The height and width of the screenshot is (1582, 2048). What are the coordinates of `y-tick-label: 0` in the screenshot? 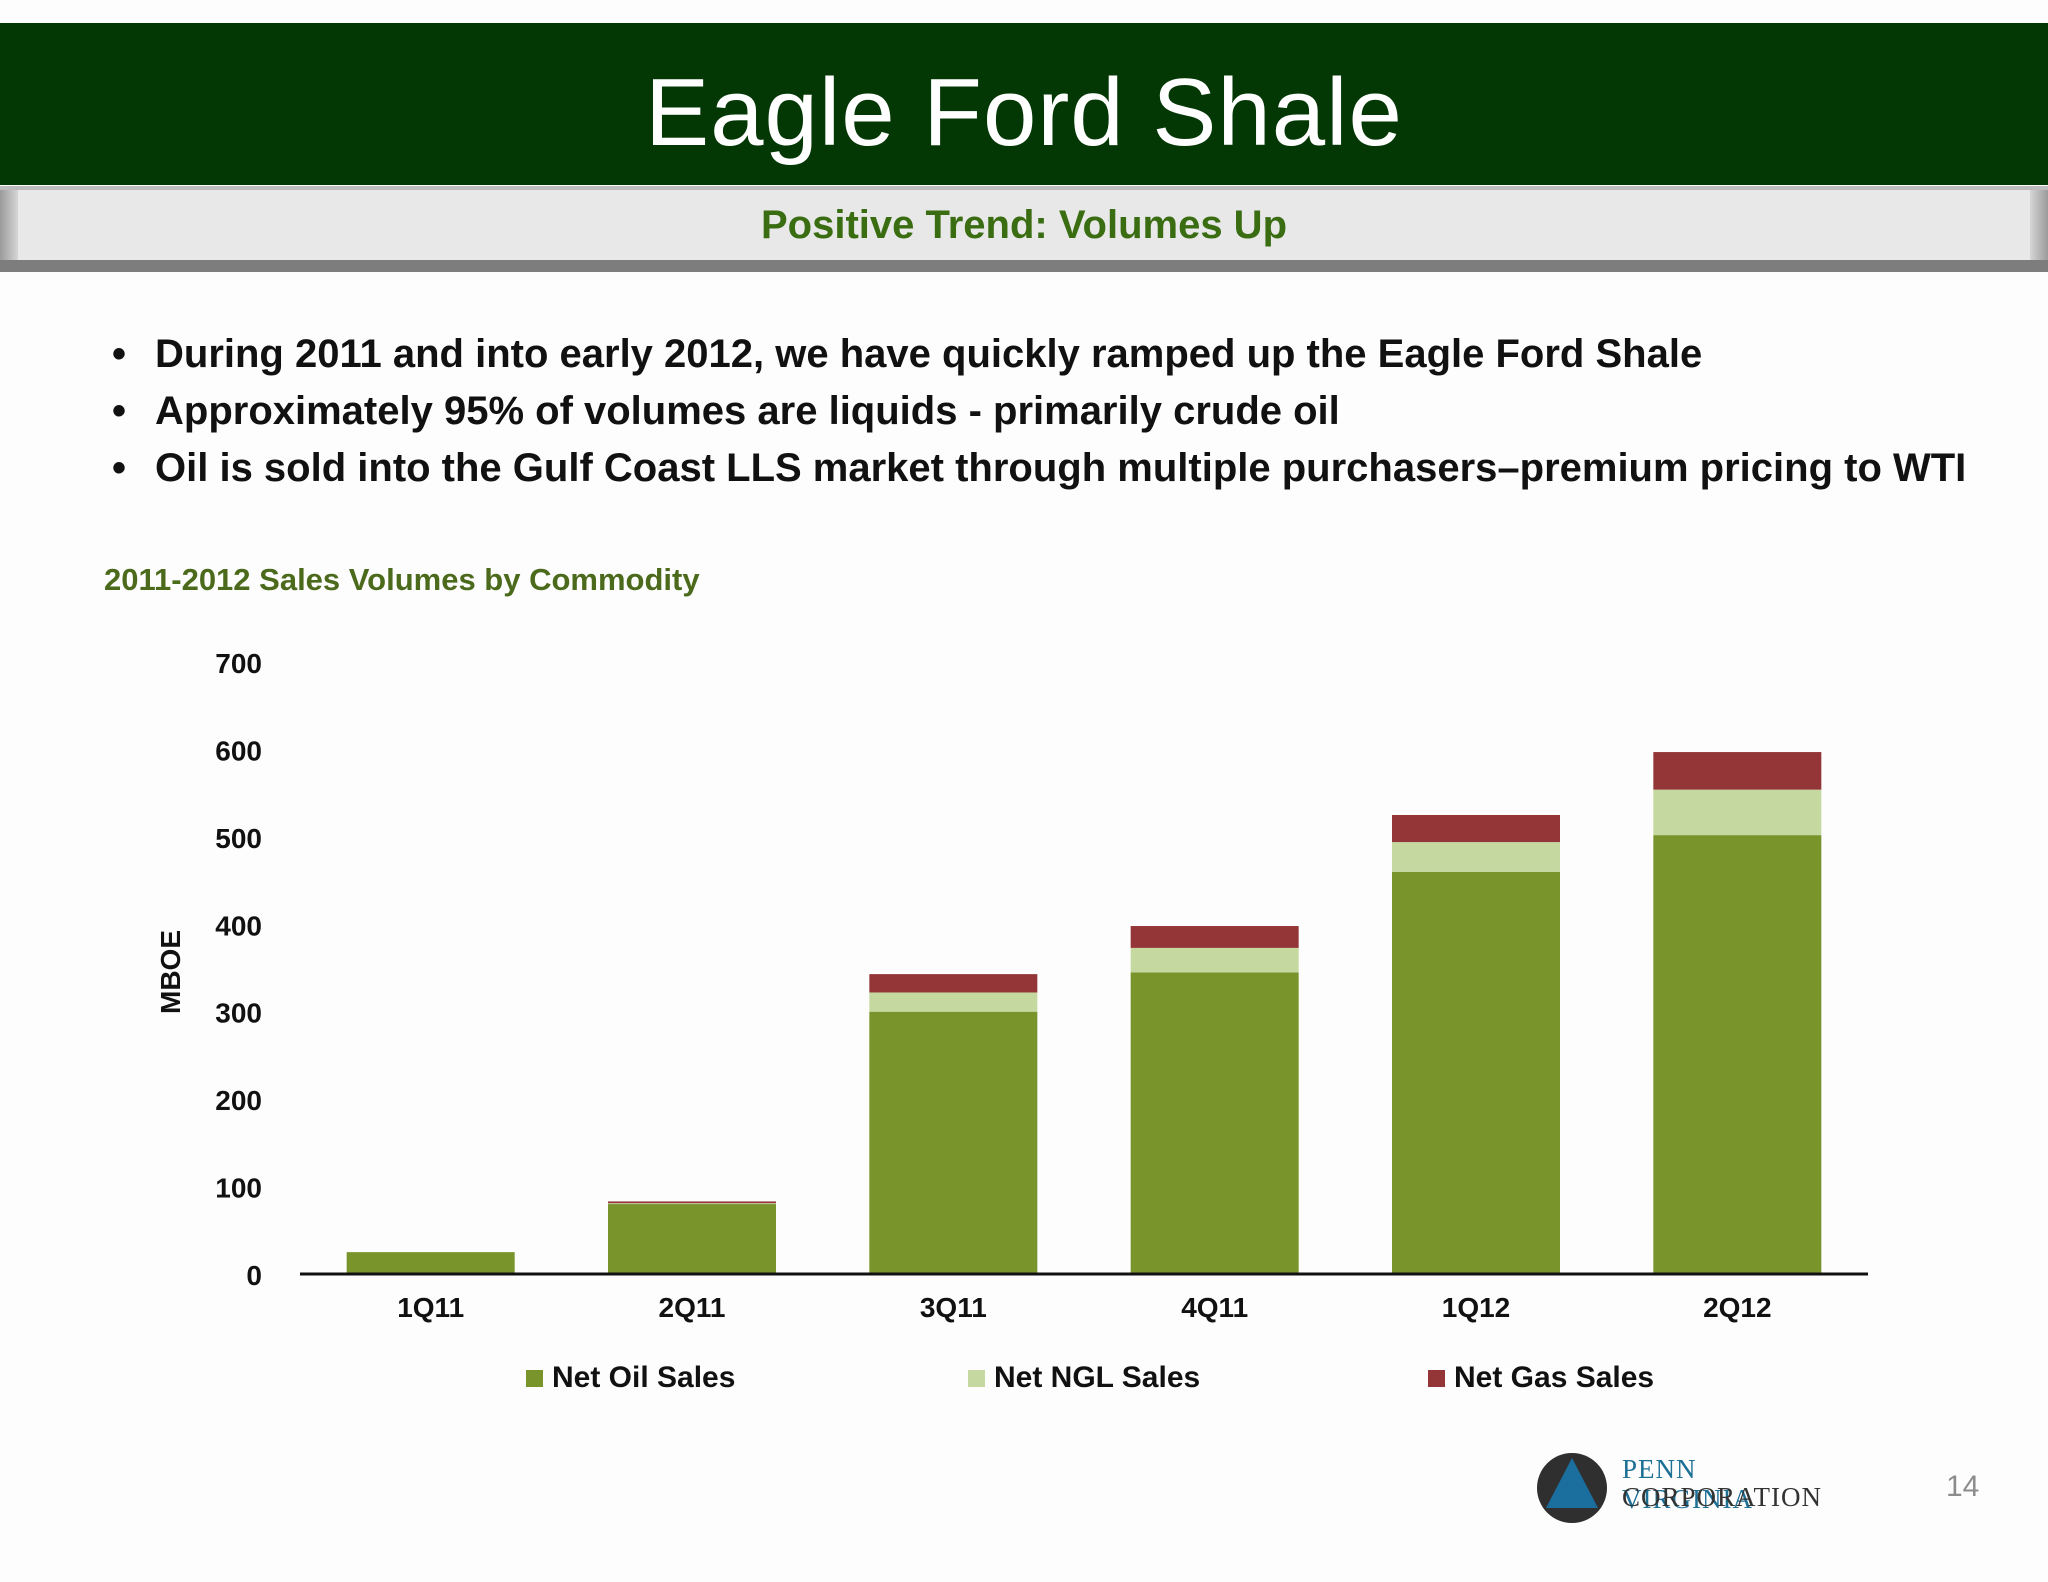 It's located at (254, 1275).